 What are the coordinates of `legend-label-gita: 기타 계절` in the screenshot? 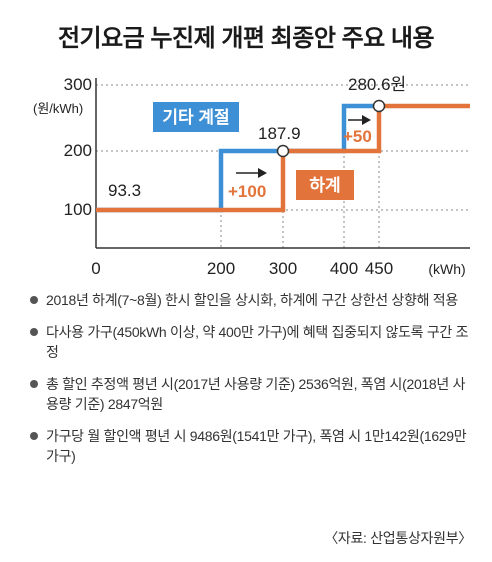 It's located at (195, 117).